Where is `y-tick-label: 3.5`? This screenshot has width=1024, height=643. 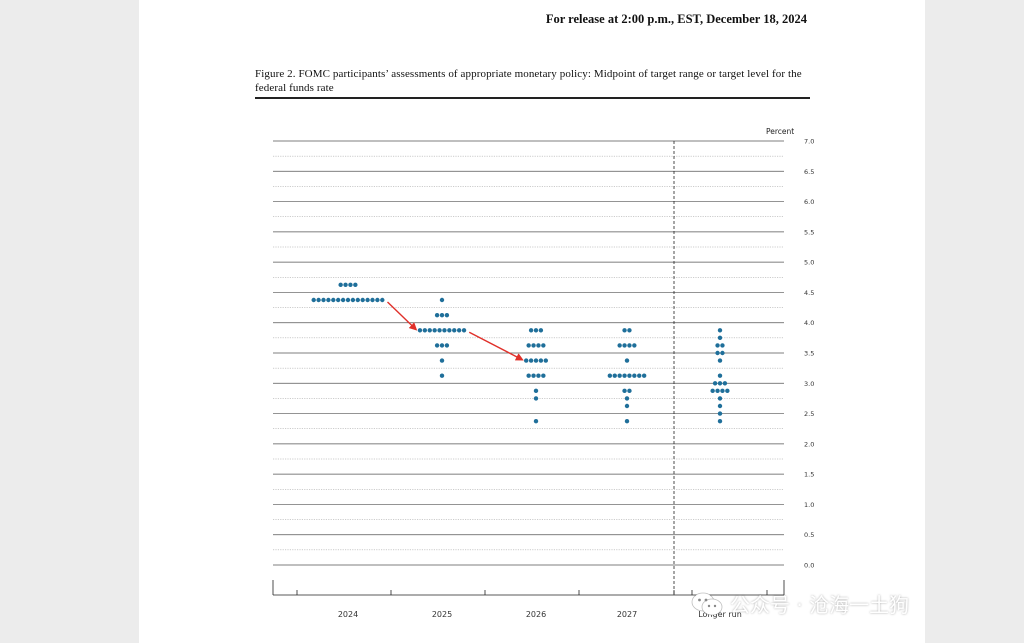 y-tick-label: 3.5 is located at coordinates (809, 354).